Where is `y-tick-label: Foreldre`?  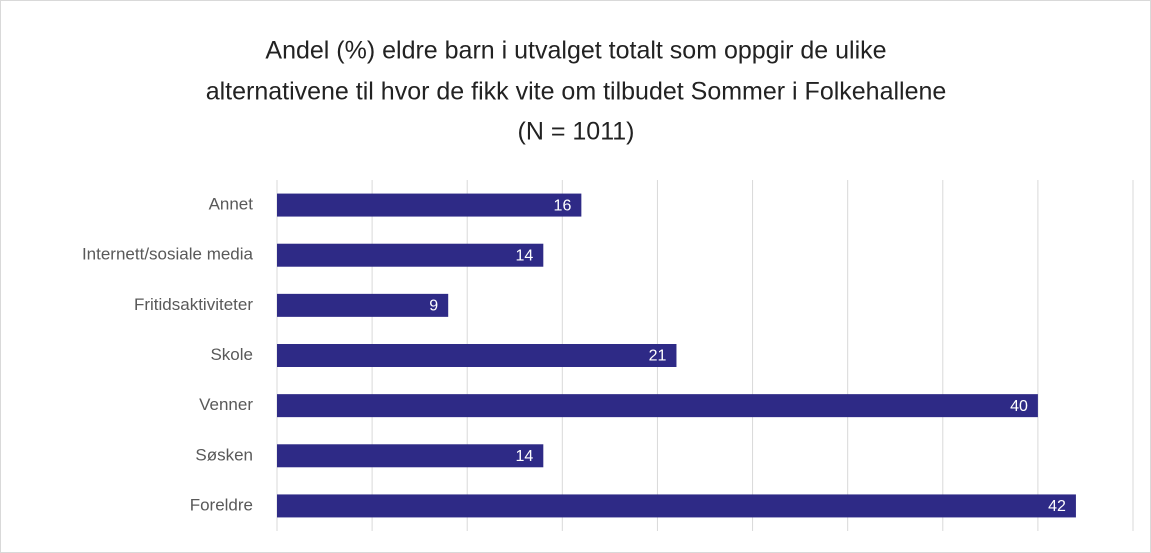
y-tick-label: Foreldre is located at coordinates (221, 504).